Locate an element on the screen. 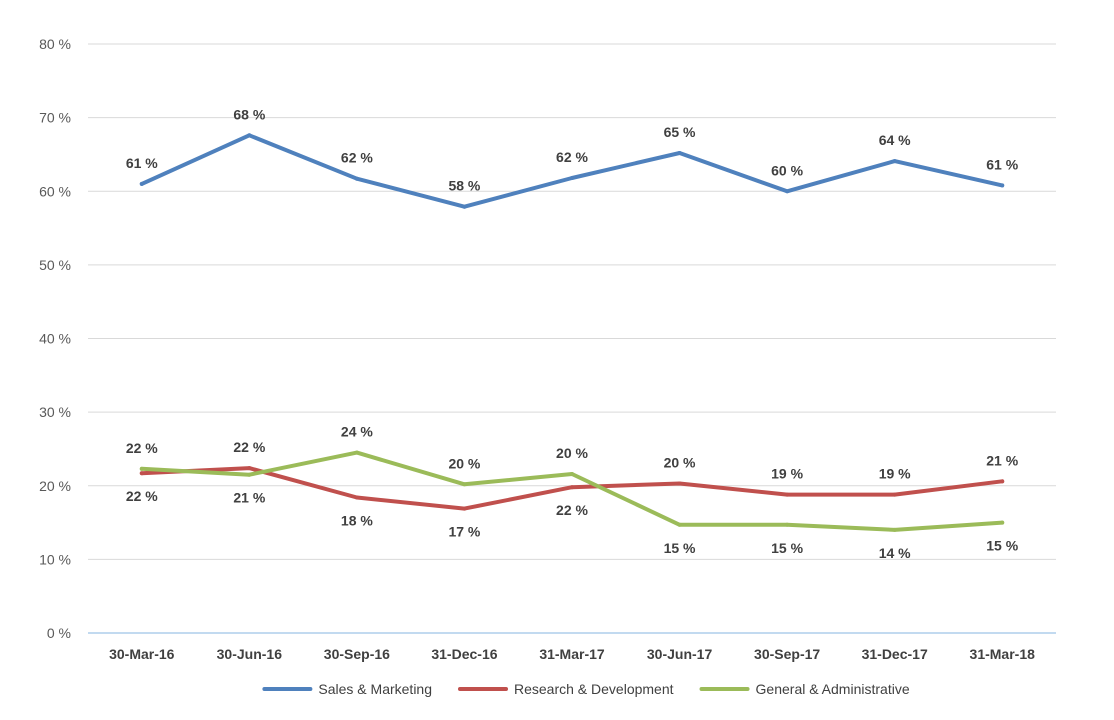  data-label: 65 % is located at coordinates (680, 132).